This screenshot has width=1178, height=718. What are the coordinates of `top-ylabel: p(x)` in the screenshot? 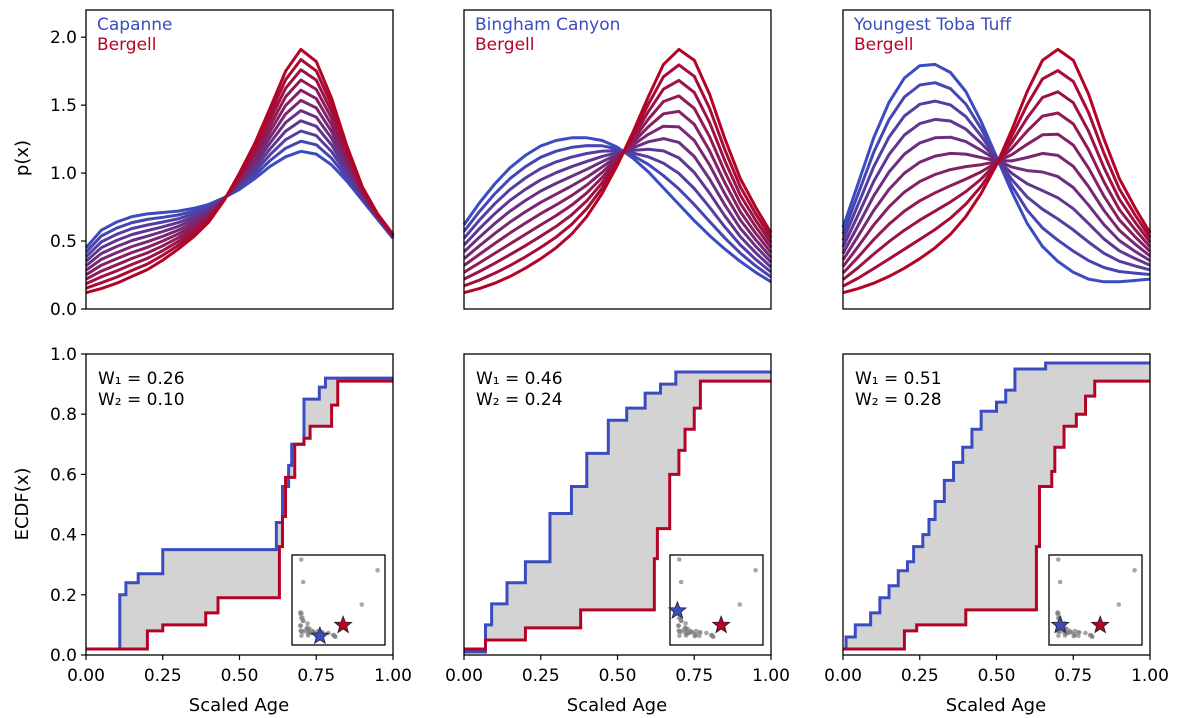 It's located at (22, 158).